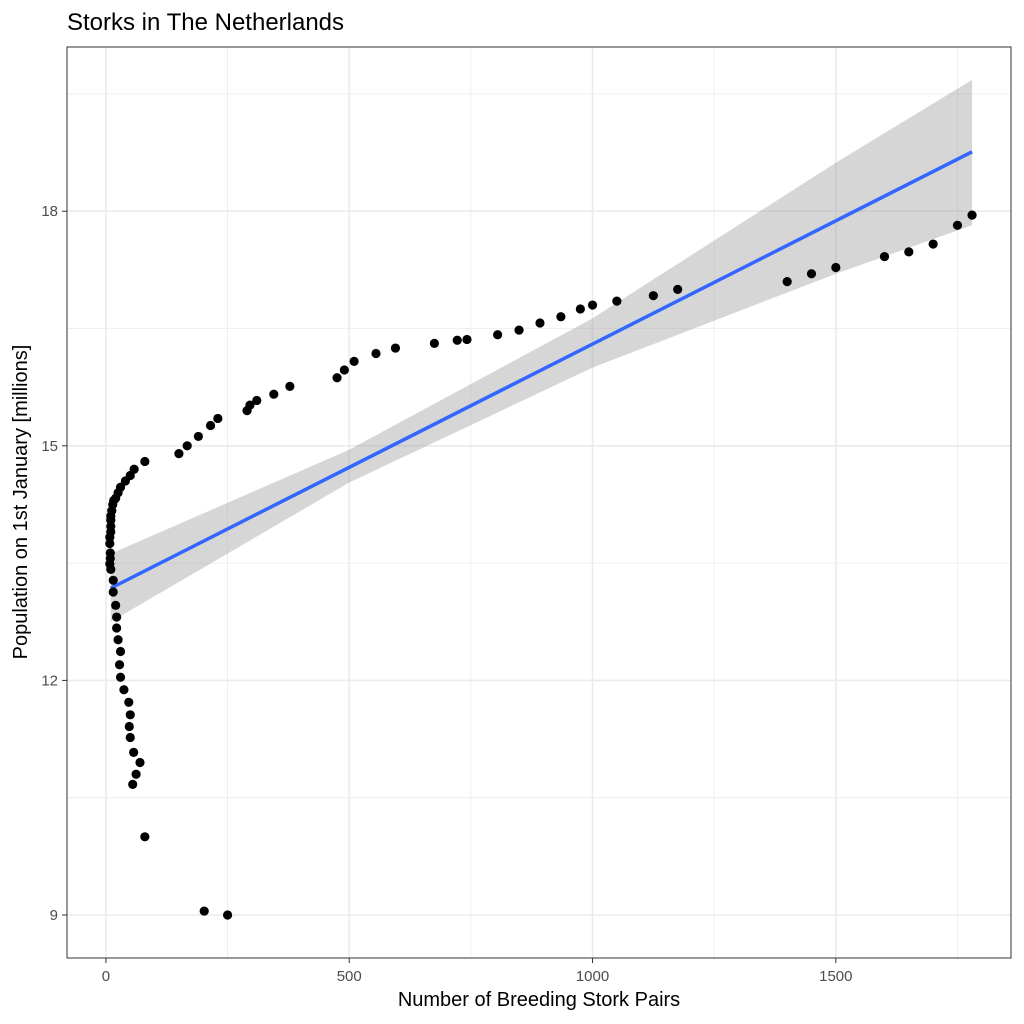 The width and height of the screenshot is (1024, 1024). What do you see at coordinates (539, 1000) in the screenshot?
I see `x-axis-label: Number of Breeding Stork Pairs` at bounding box center [539, 1000].